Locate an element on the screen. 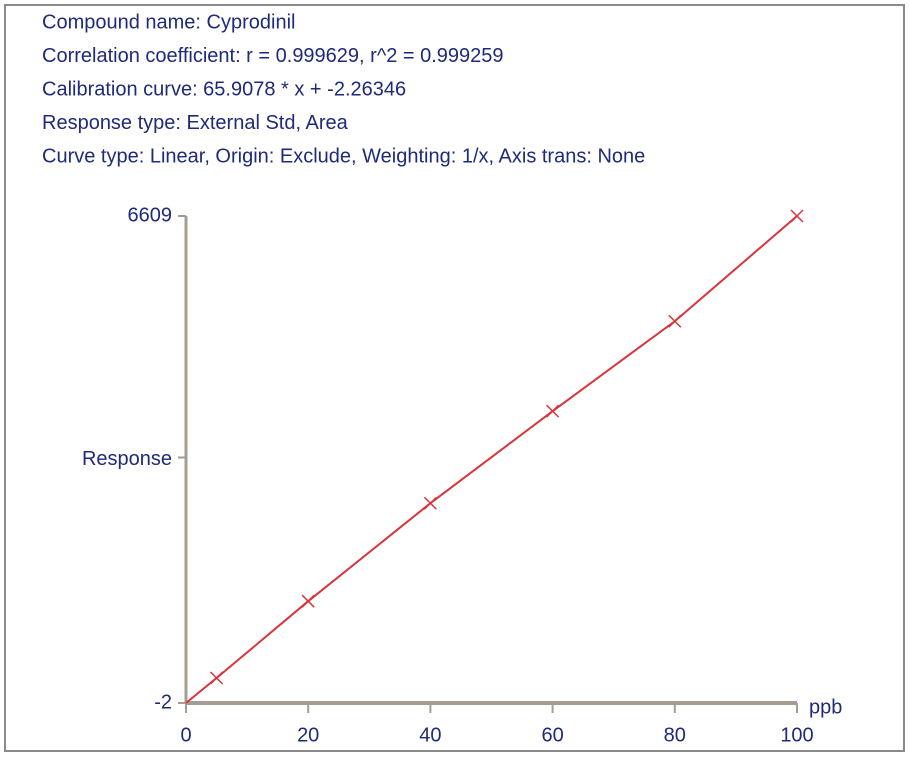  x-tick-label: 80 is located at coordinates (675, 735).